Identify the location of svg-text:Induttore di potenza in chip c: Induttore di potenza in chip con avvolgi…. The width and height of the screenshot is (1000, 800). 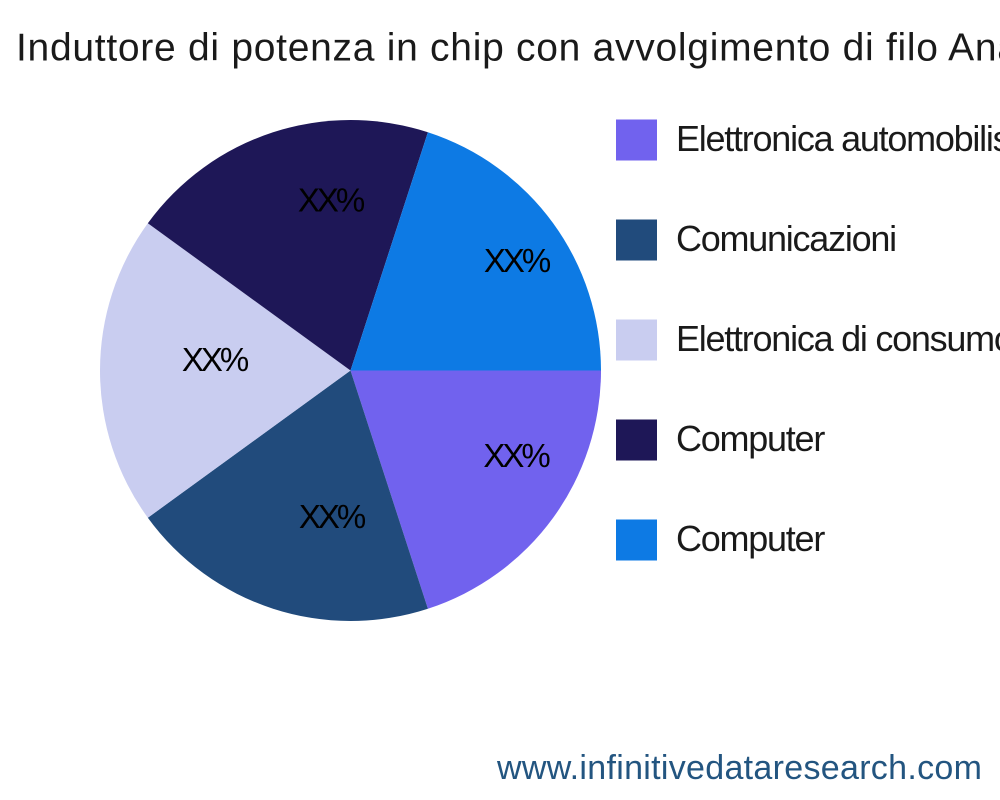
(508, 48).